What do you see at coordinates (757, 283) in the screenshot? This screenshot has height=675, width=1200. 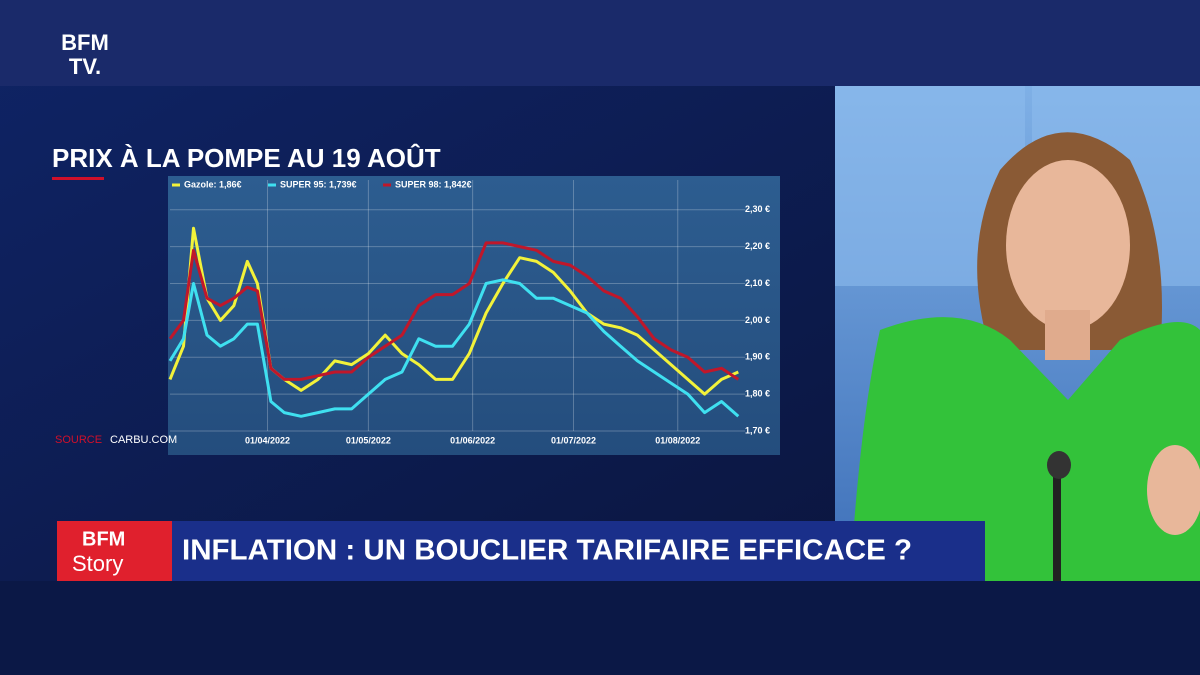 I see `y-tick-label: 2,10 €` at bounding box center [757, 283].